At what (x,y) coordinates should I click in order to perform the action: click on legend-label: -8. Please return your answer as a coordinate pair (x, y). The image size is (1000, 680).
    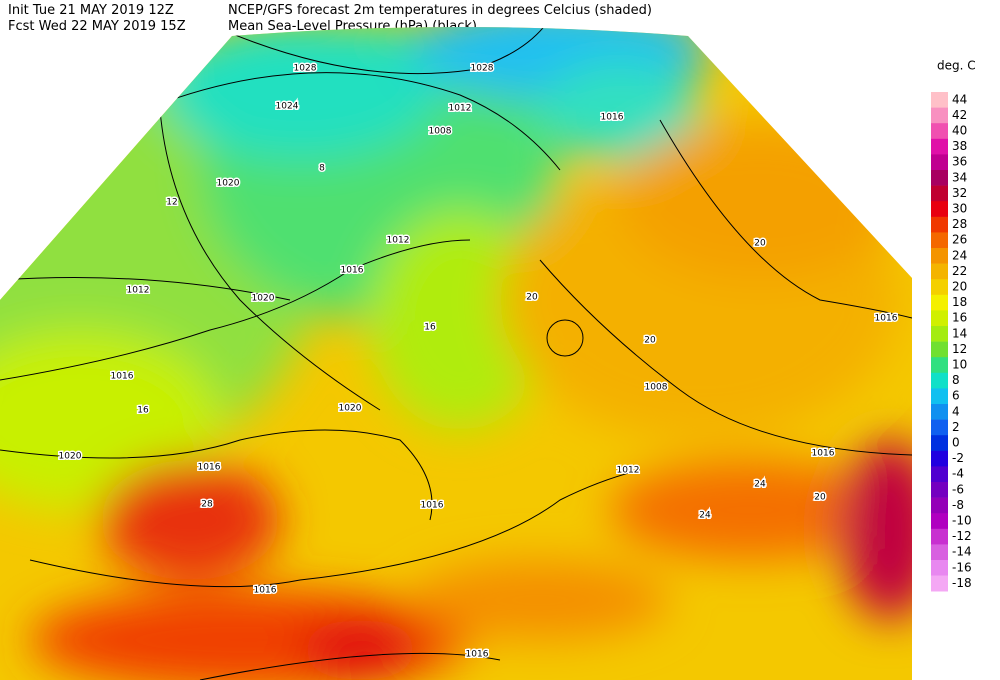
    Looking at the image, I should click on (958, 505).